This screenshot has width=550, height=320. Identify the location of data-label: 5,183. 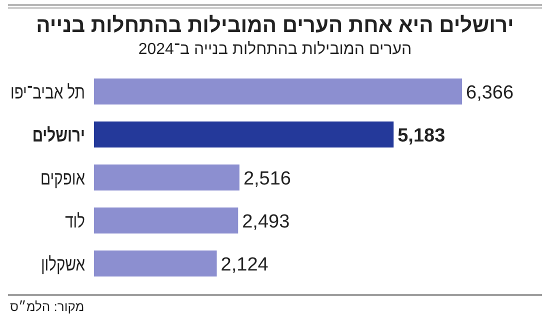
(422, 136).